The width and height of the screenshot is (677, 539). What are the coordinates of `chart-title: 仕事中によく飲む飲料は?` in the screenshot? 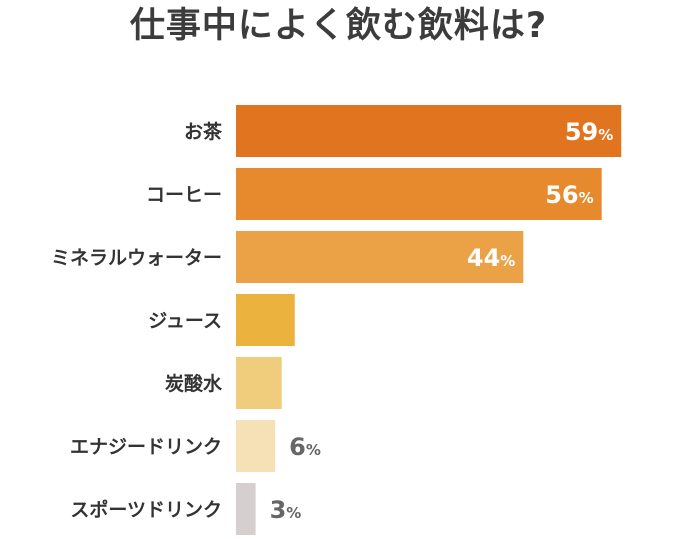 It's located at (338, 26).